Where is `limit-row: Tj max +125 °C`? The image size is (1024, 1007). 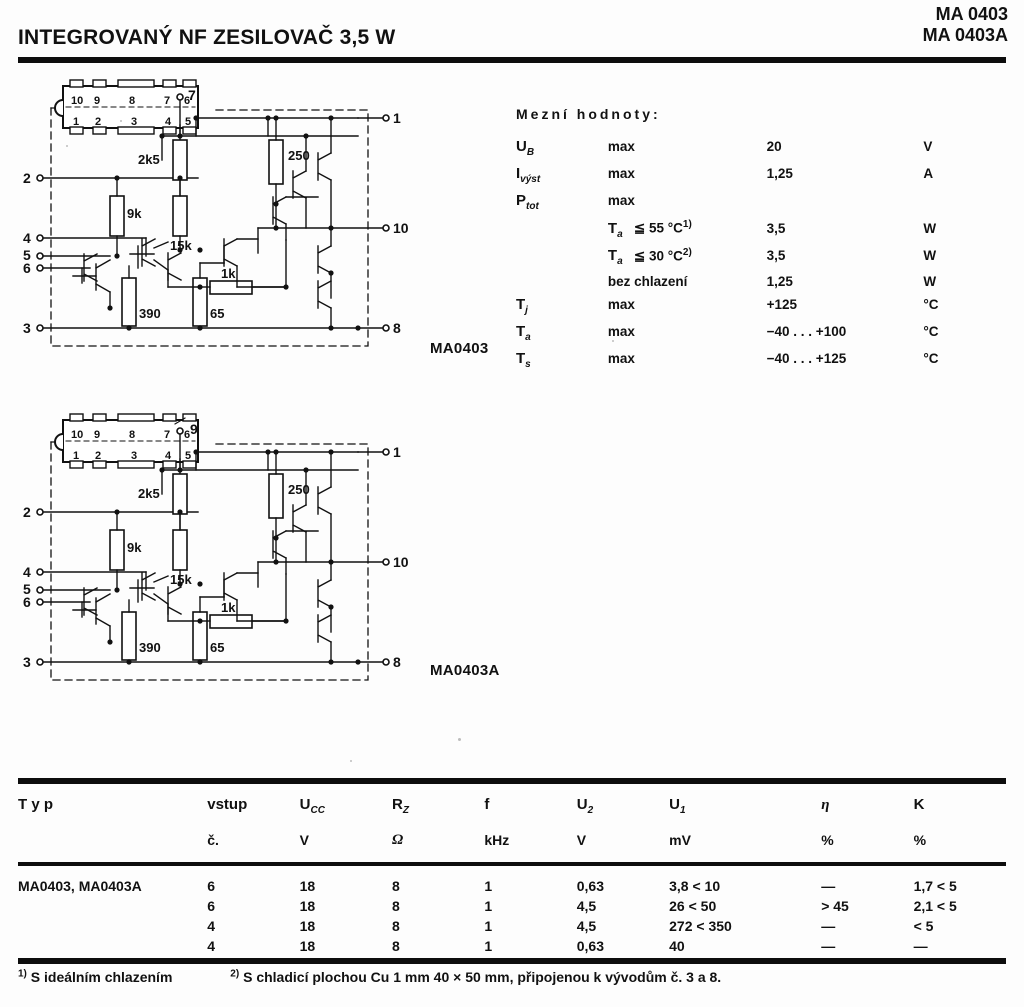
limit-row: Tj max +125 °C is located at coordinates (751, 309).